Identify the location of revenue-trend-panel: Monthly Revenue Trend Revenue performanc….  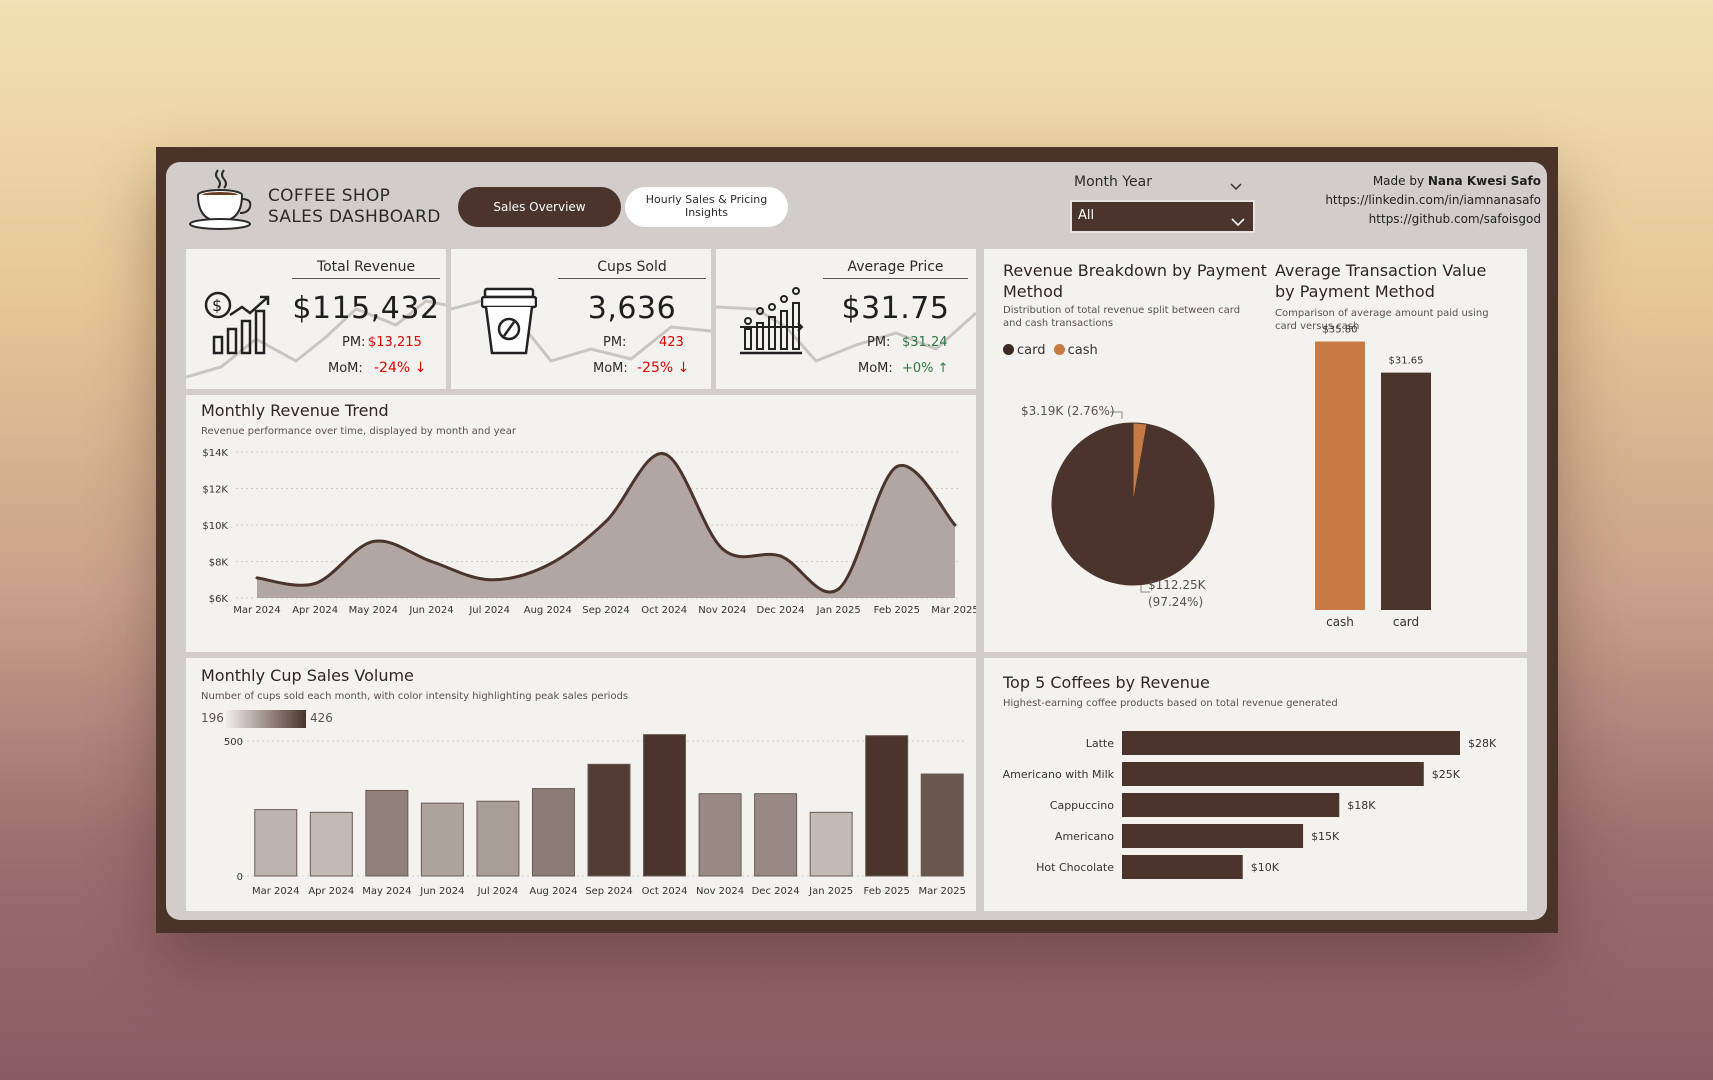
(581, 523).